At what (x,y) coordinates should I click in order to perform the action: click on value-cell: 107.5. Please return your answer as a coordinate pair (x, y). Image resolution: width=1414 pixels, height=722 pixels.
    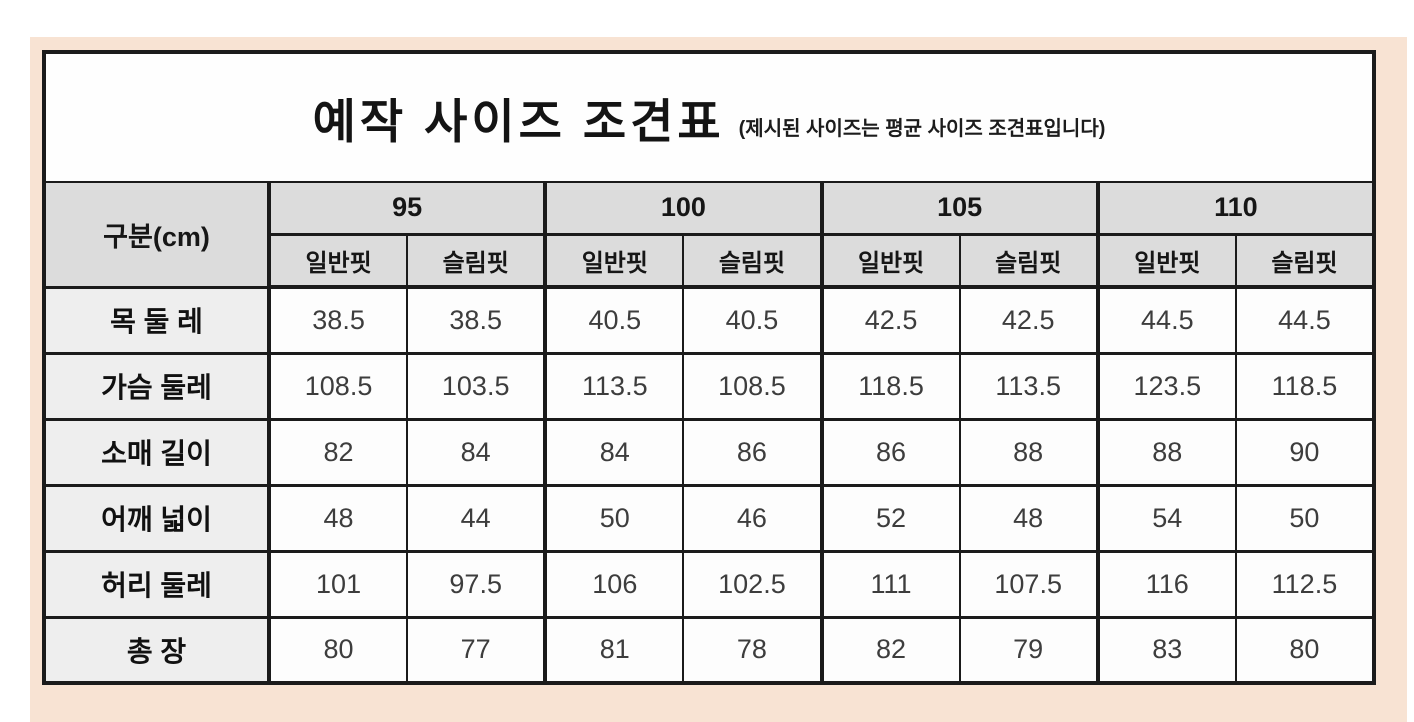
    Looking at the image, I should click on (1028, 584).